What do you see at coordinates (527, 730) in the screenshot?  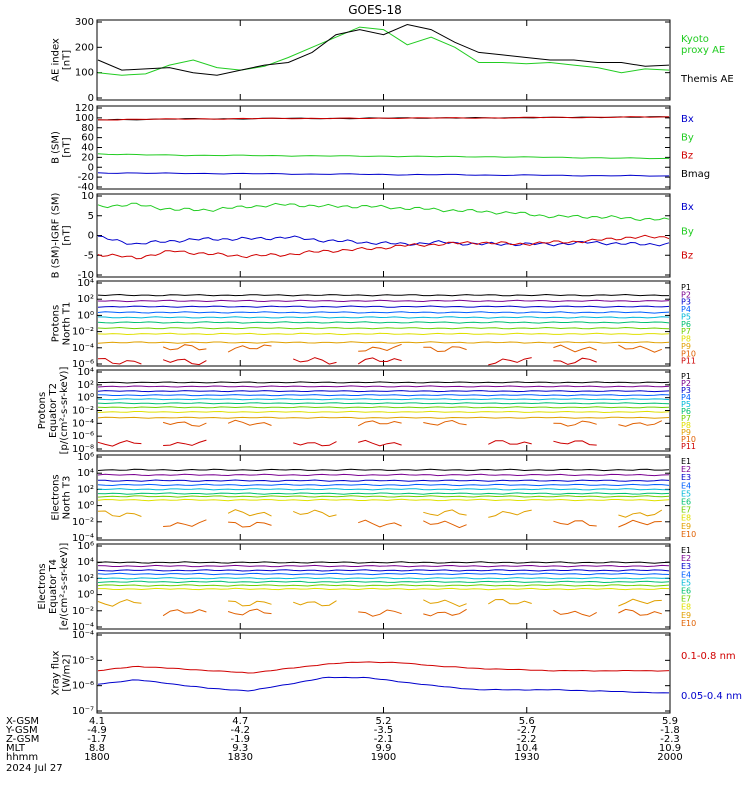 I see `footer-value: -2.7` at bounding box center [527, 730].